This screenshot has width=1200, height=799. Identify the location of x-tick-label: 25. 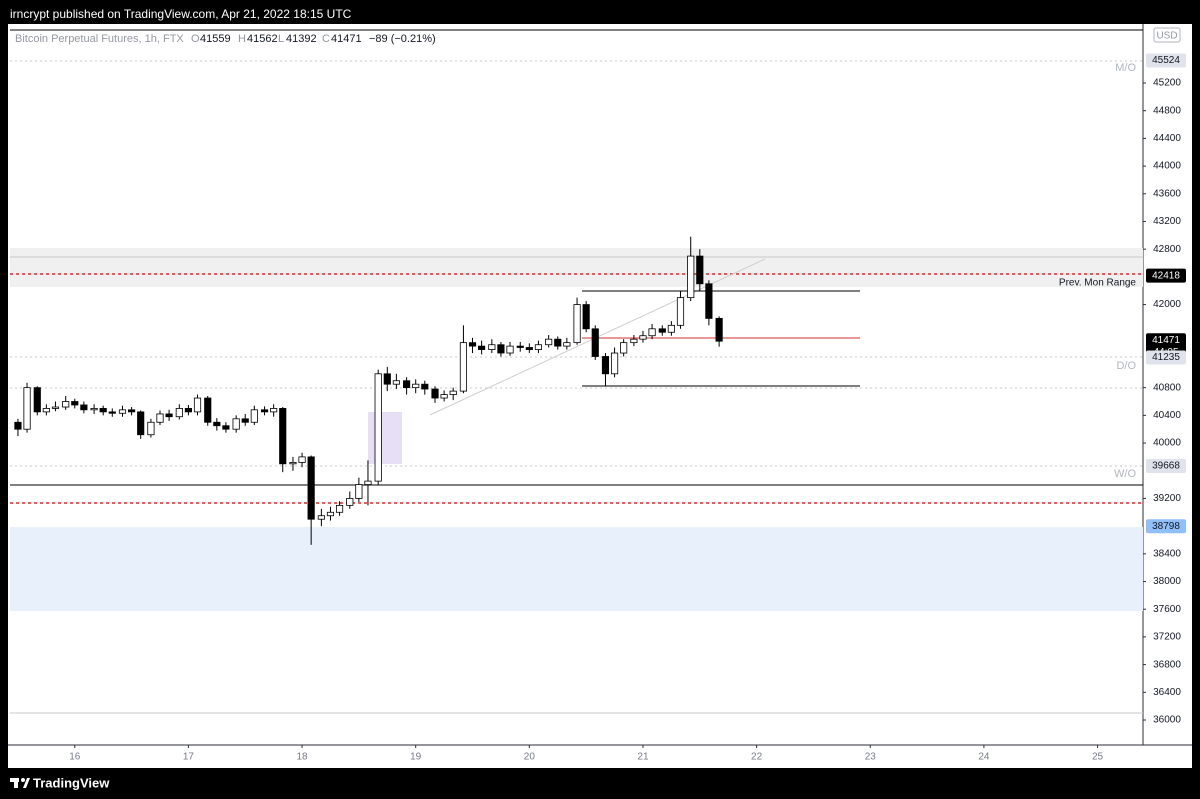
(1098, 757).